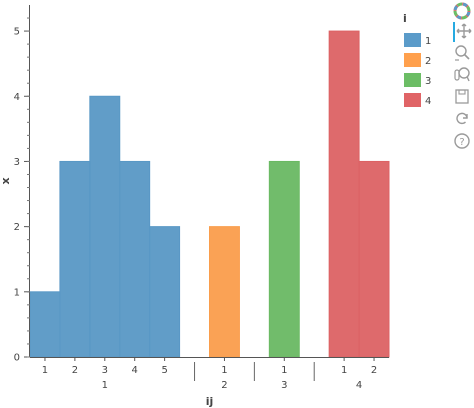 The width and height of the screenshot is (474, 408). I want to click on x-axis-title: ij, so click(210, 401).